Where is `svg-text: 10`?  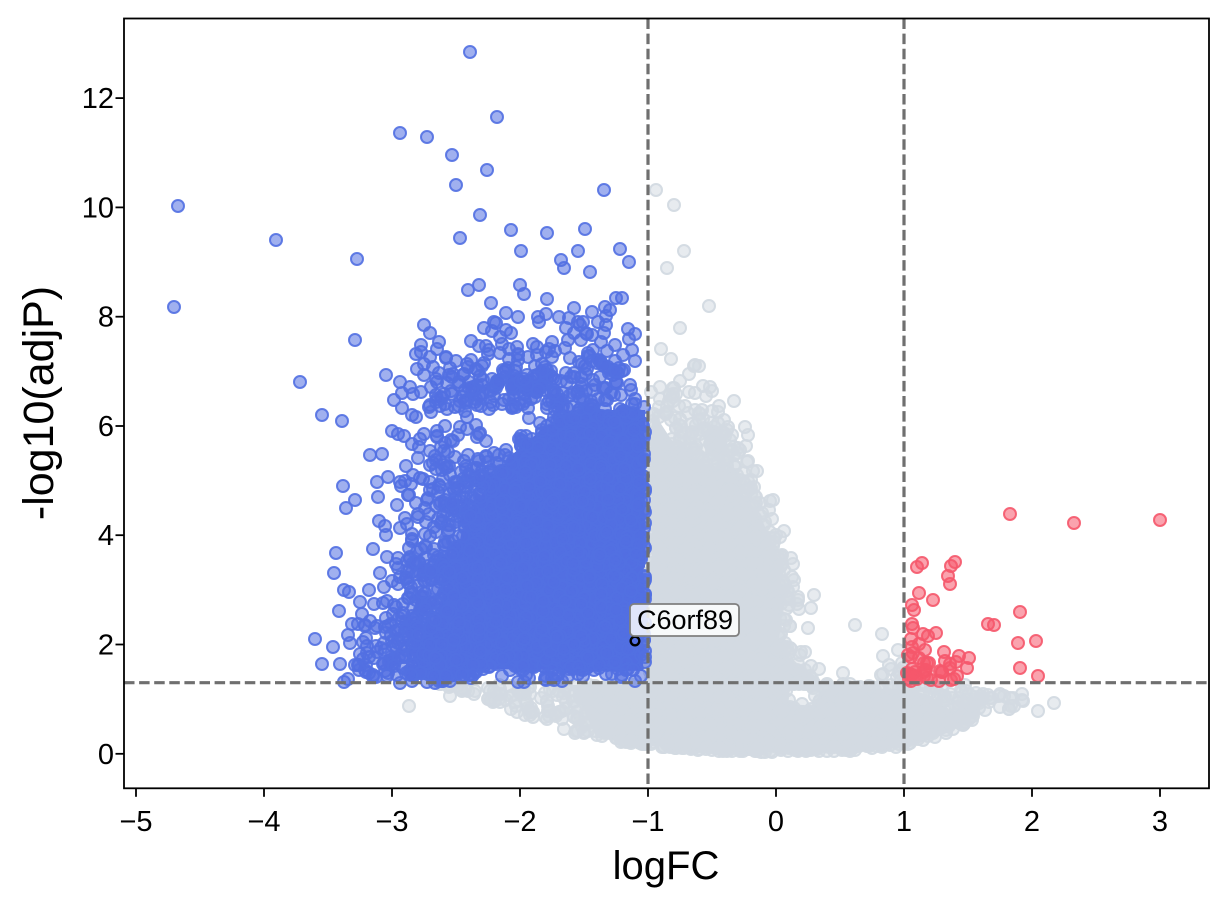 svg-text: 10 is located at coordinates (98, 208).